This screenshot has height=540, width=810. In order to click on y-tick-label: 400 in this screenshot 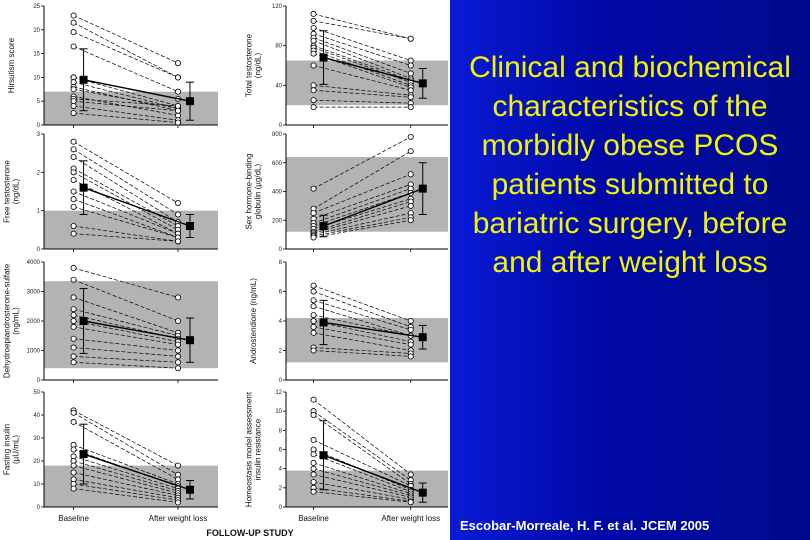, I will do `click(277, 193)`.